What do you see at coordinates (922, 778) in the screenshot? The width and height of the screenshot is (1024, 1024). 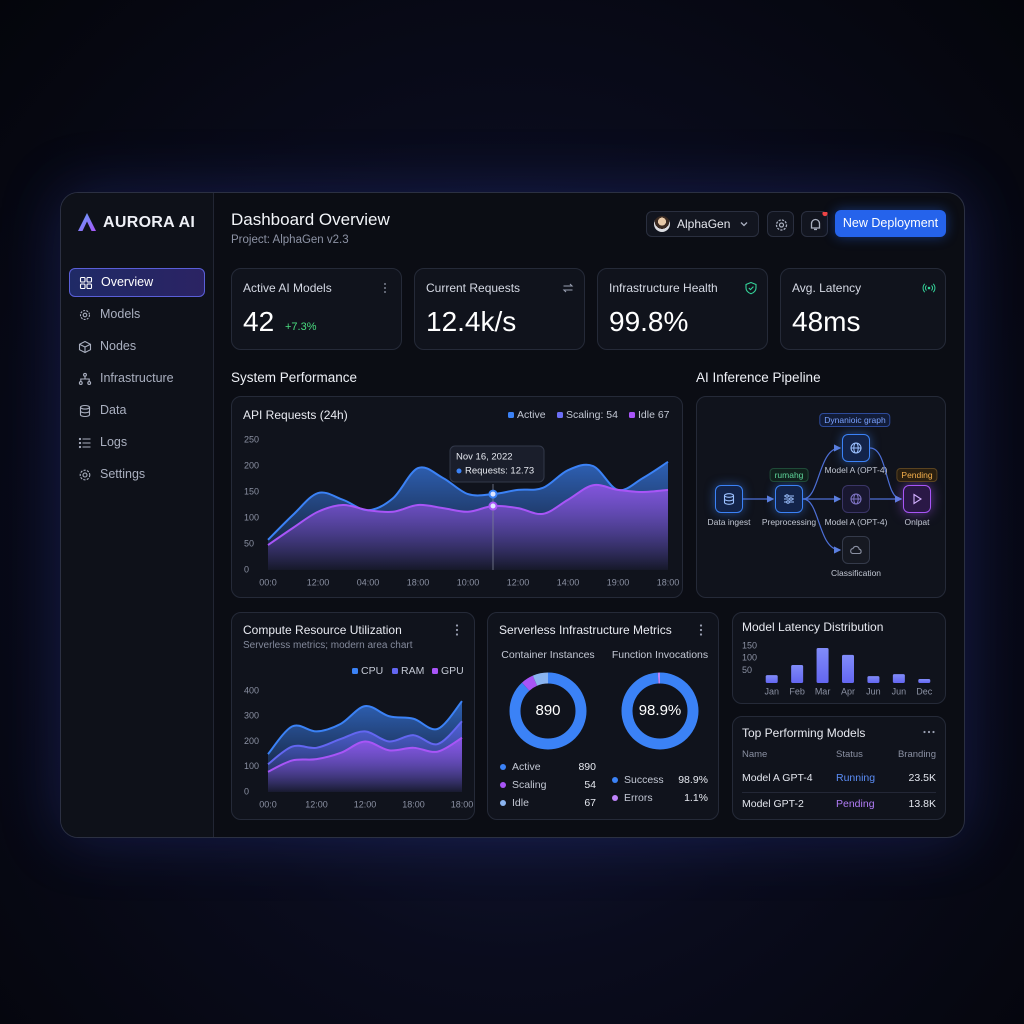 I see `model-branding: 23.5K` at bounding box center [922, 778].